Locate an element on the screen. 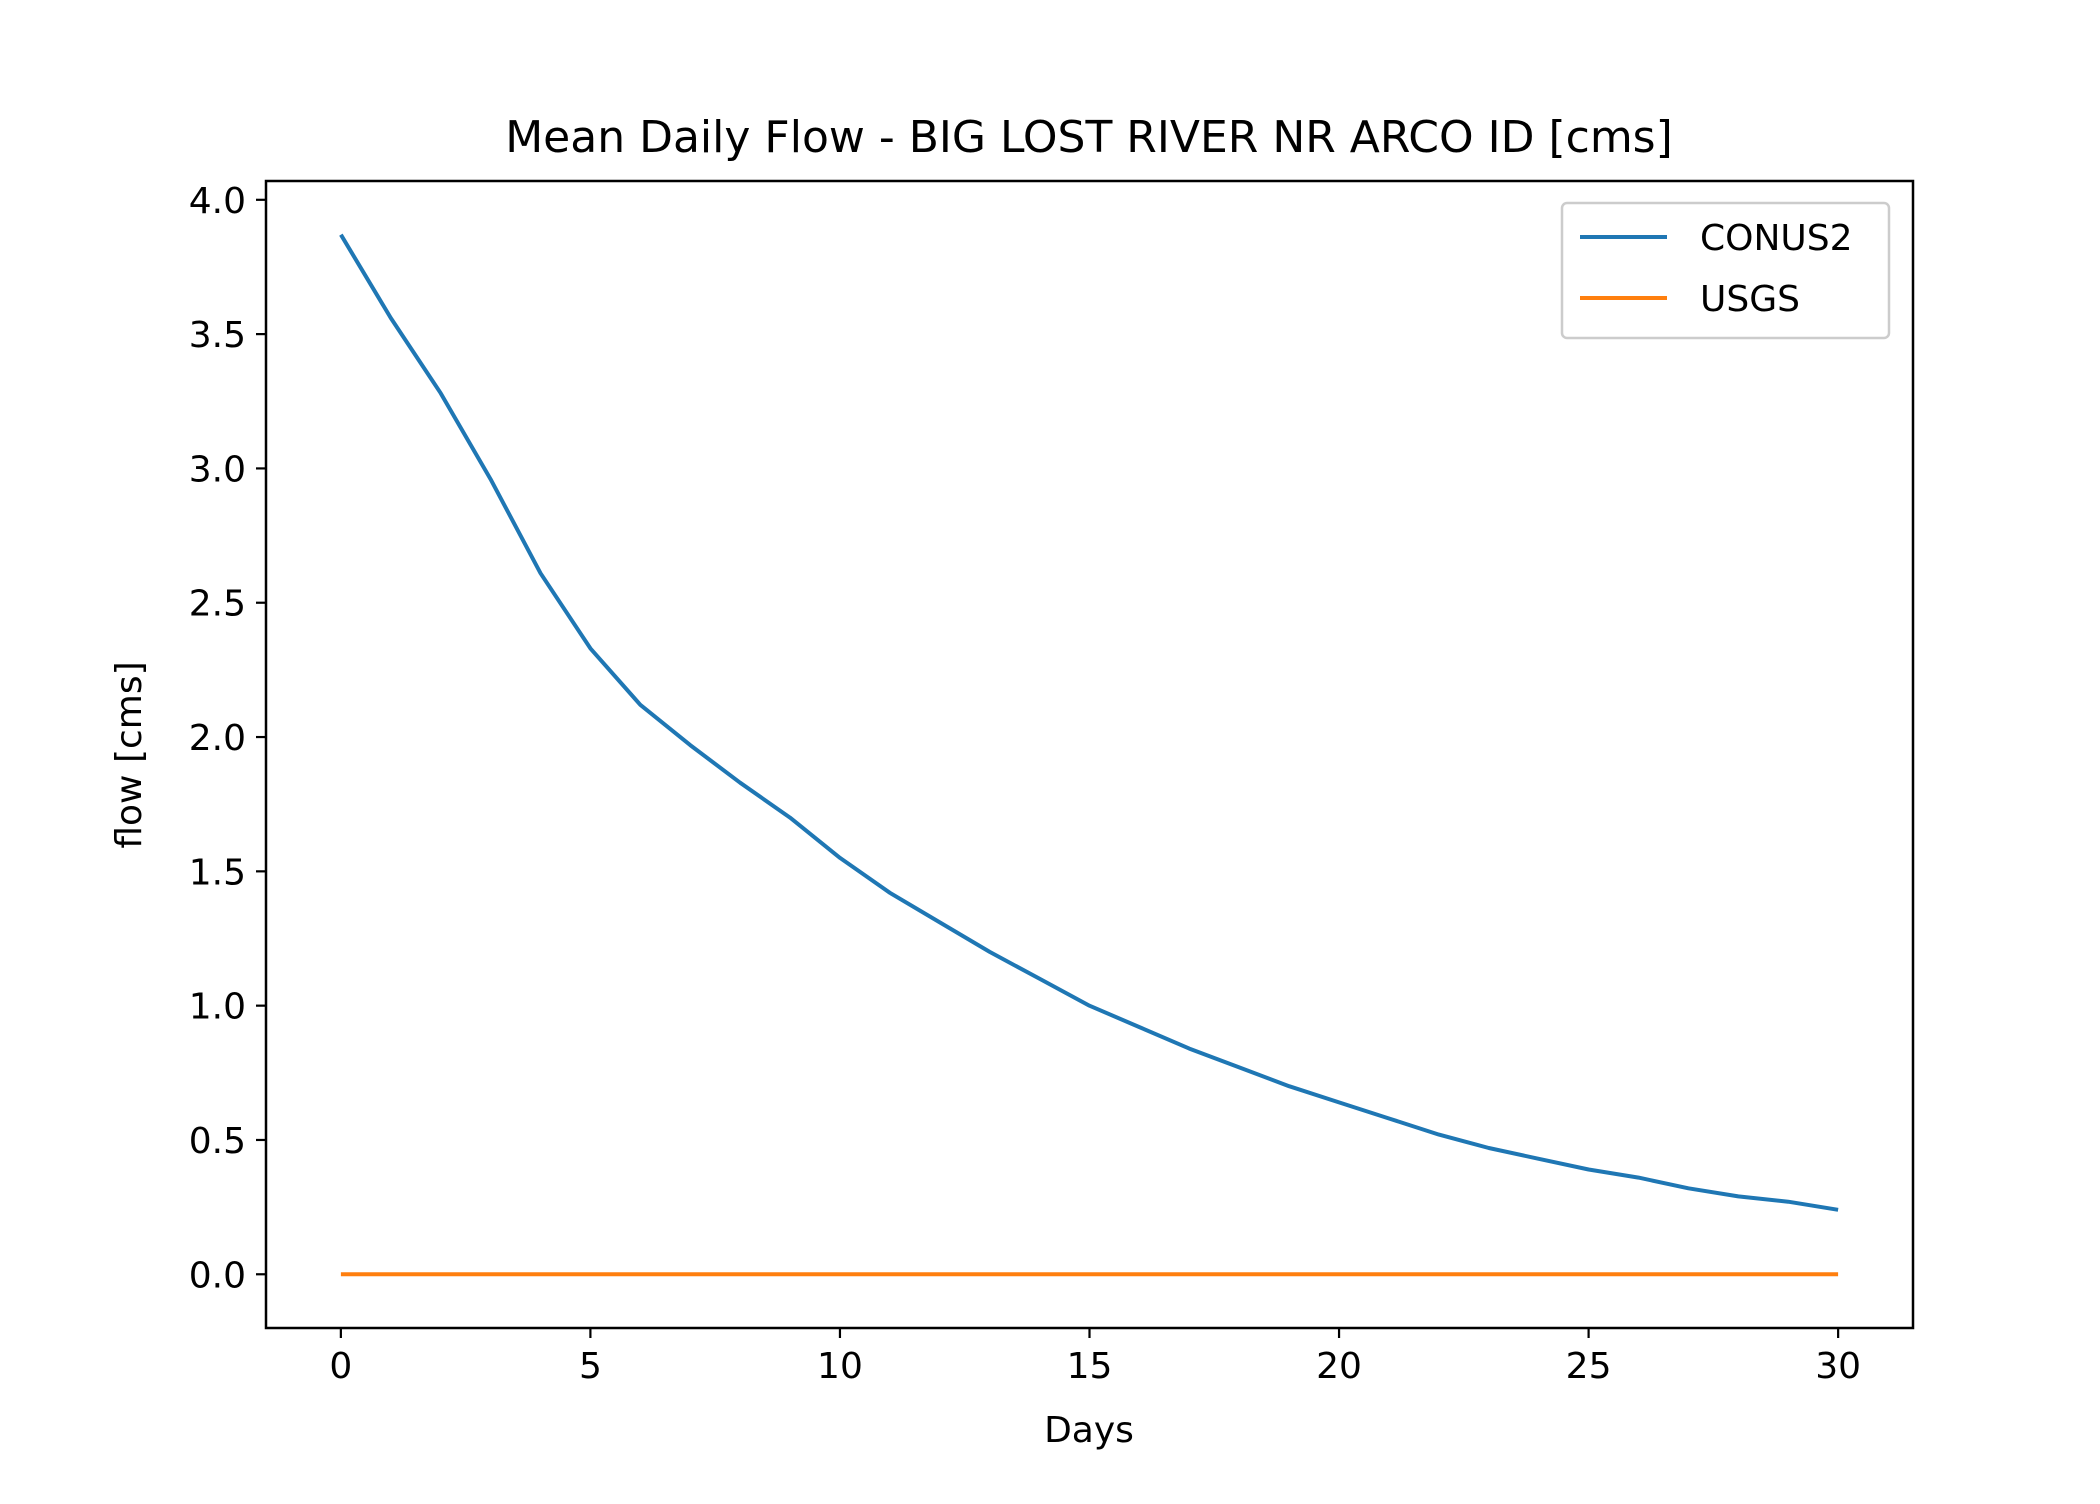 The width and height of the screenshot is (2100, 1504). legend-label-usgs: USGS is located at coordinates (1750, 299).